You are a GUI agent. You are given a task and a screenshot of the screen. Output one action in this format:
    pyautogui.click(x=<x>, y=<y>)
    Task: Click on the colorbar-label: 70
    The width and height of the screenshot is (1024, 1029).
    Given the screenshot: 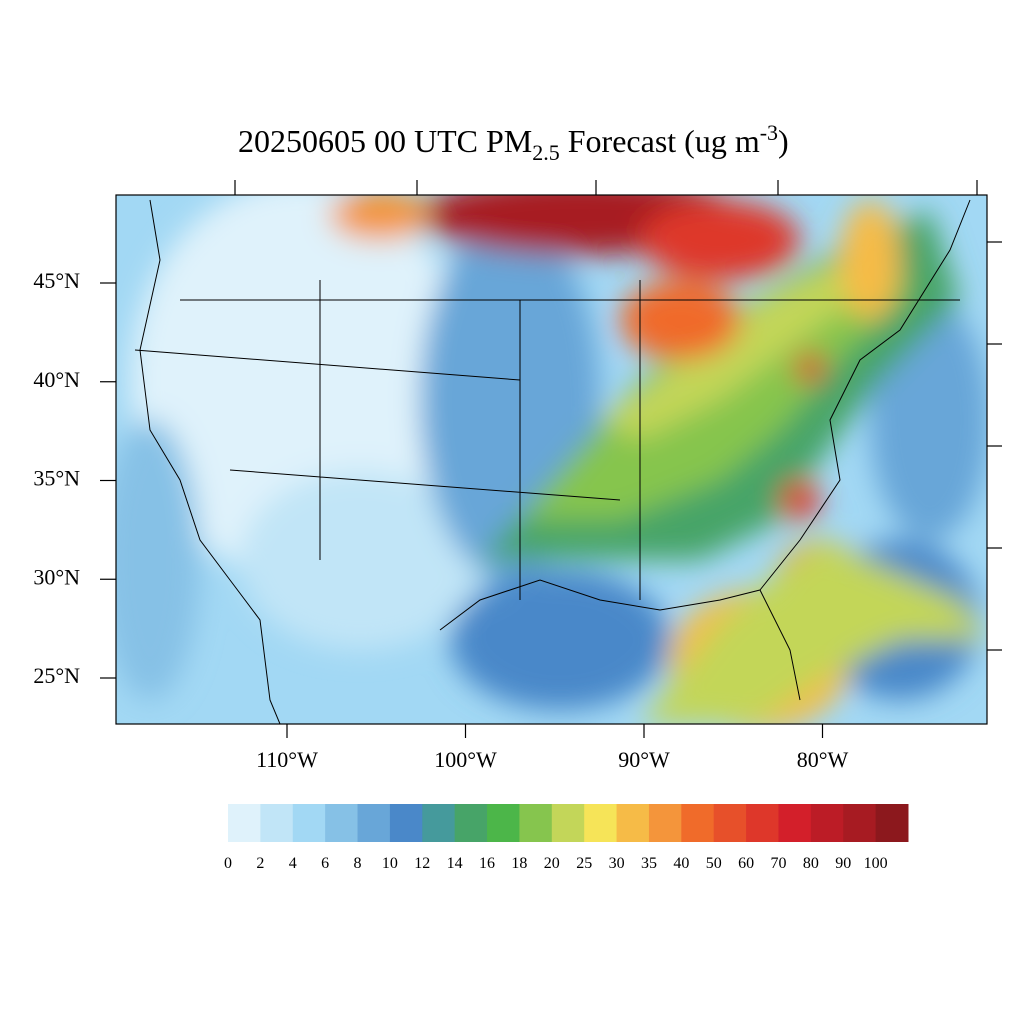 What is the action you would take?
    pyautogui.click(x=778, y=863)
    